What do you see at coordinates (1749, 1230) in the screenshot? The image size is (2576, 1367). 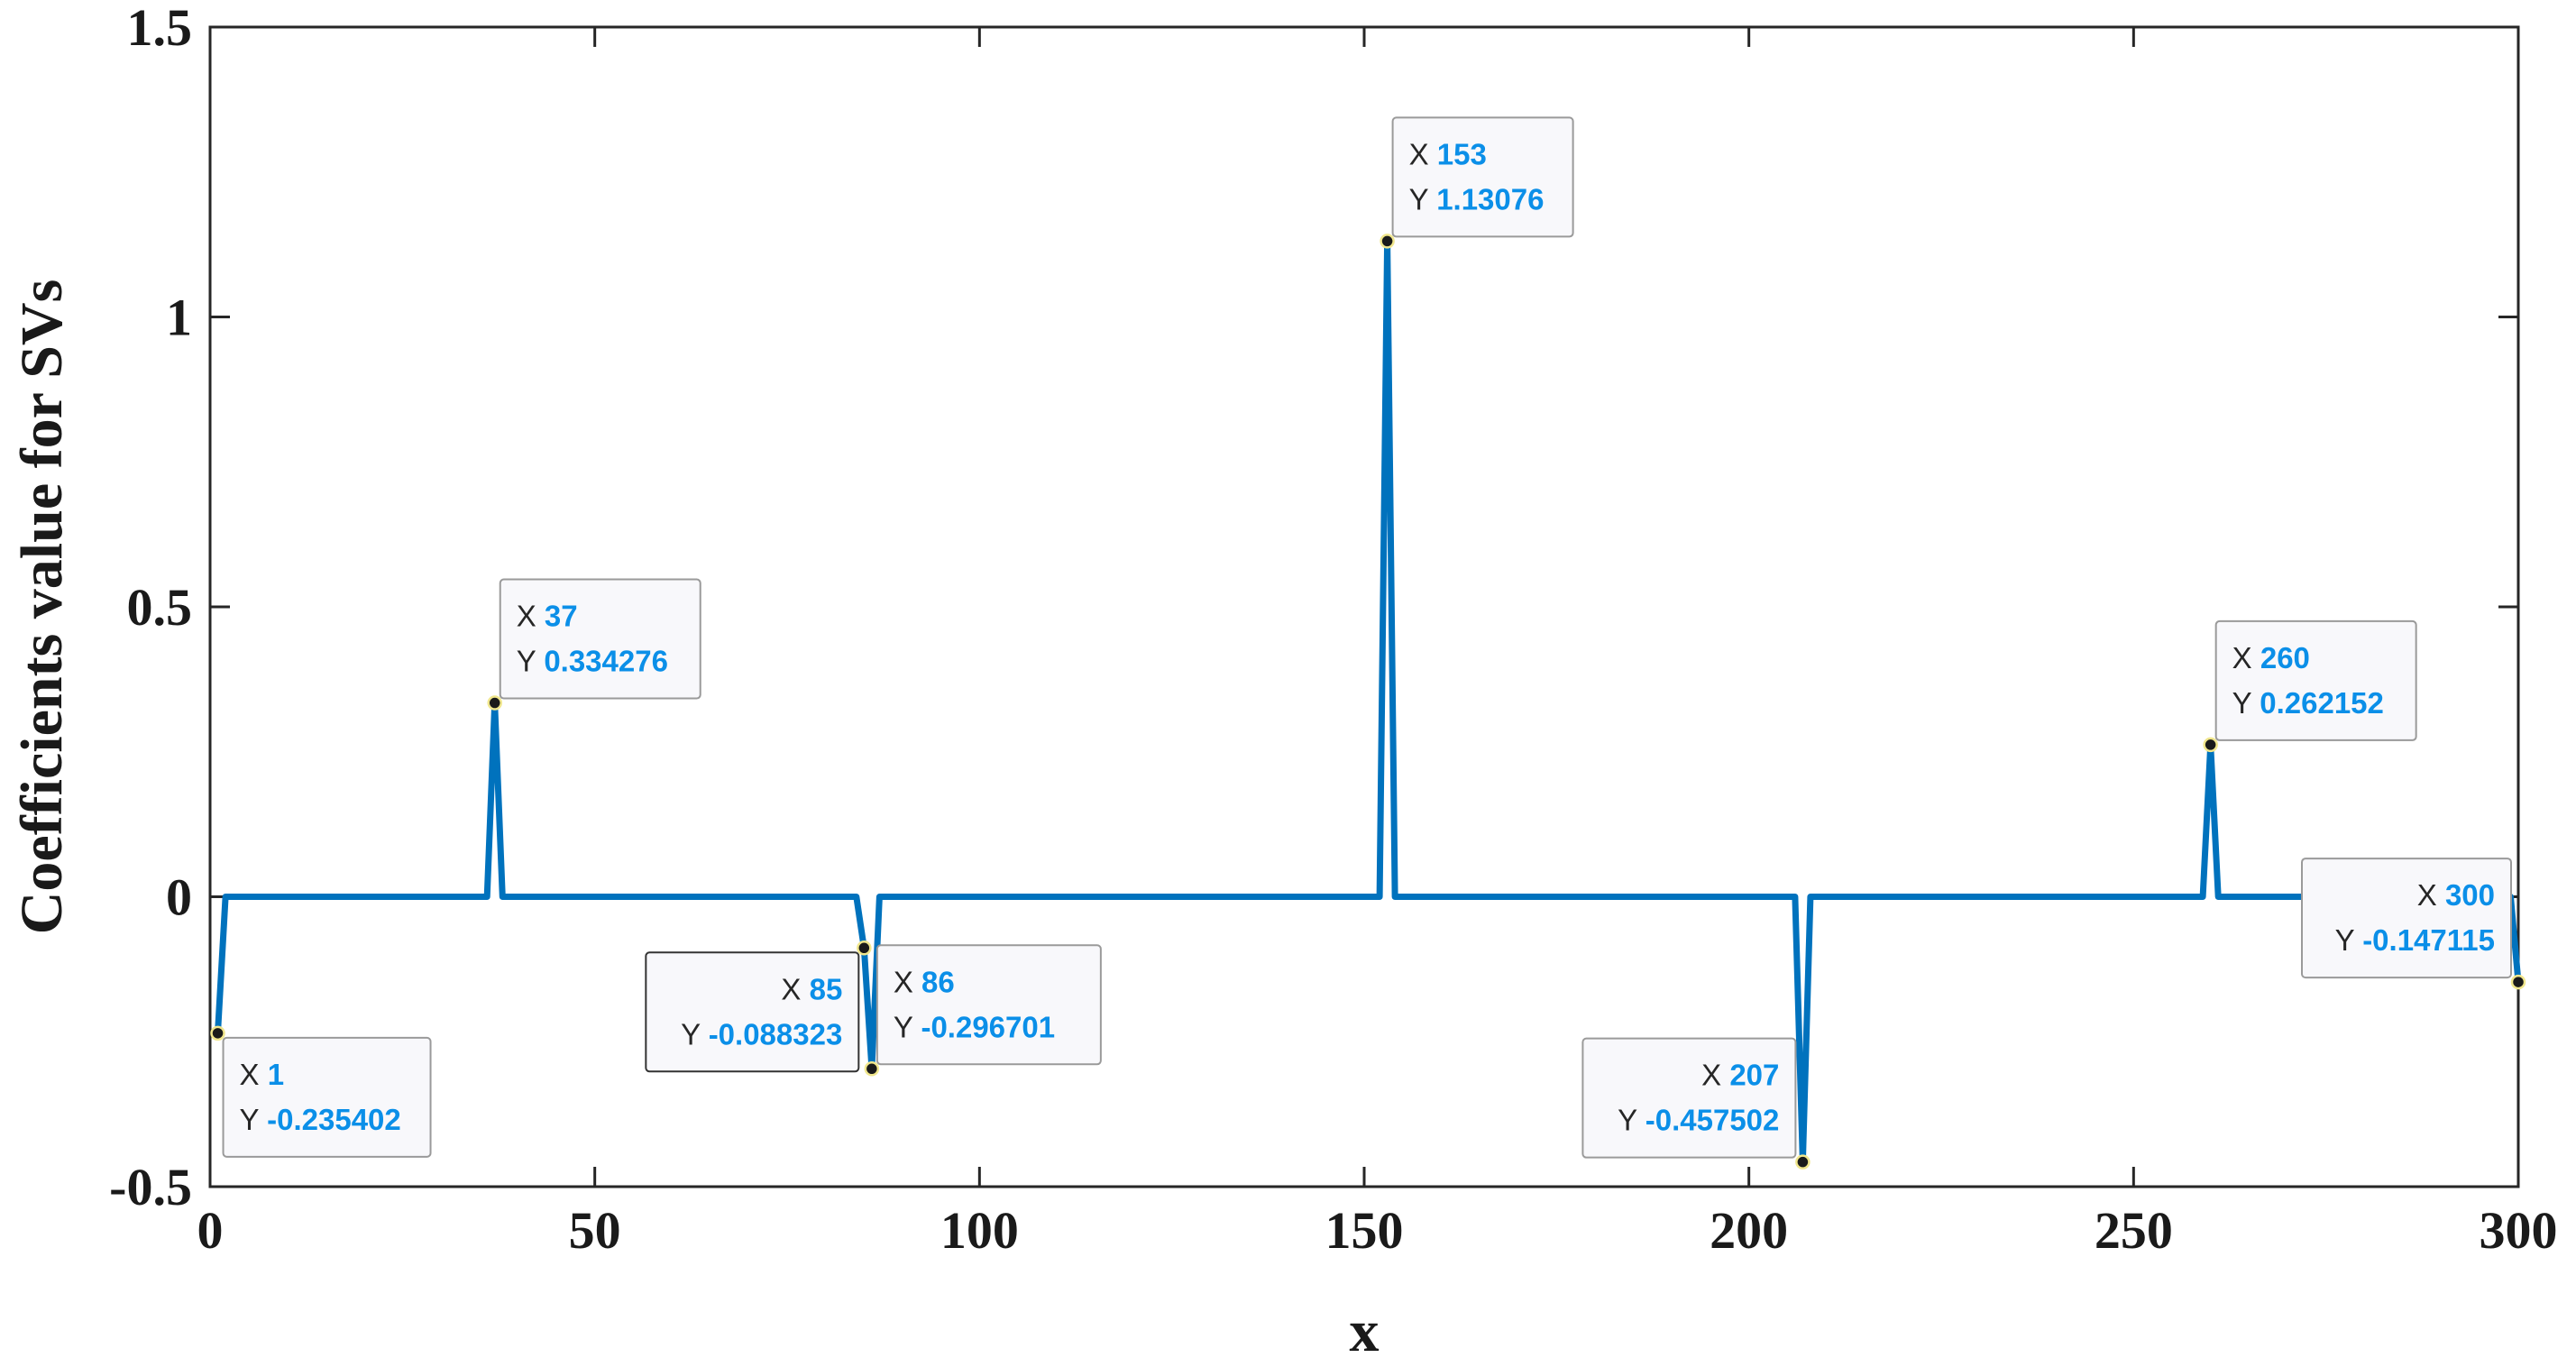 I see `x-tick-label: 200` at bounding box center [1749, 1230].